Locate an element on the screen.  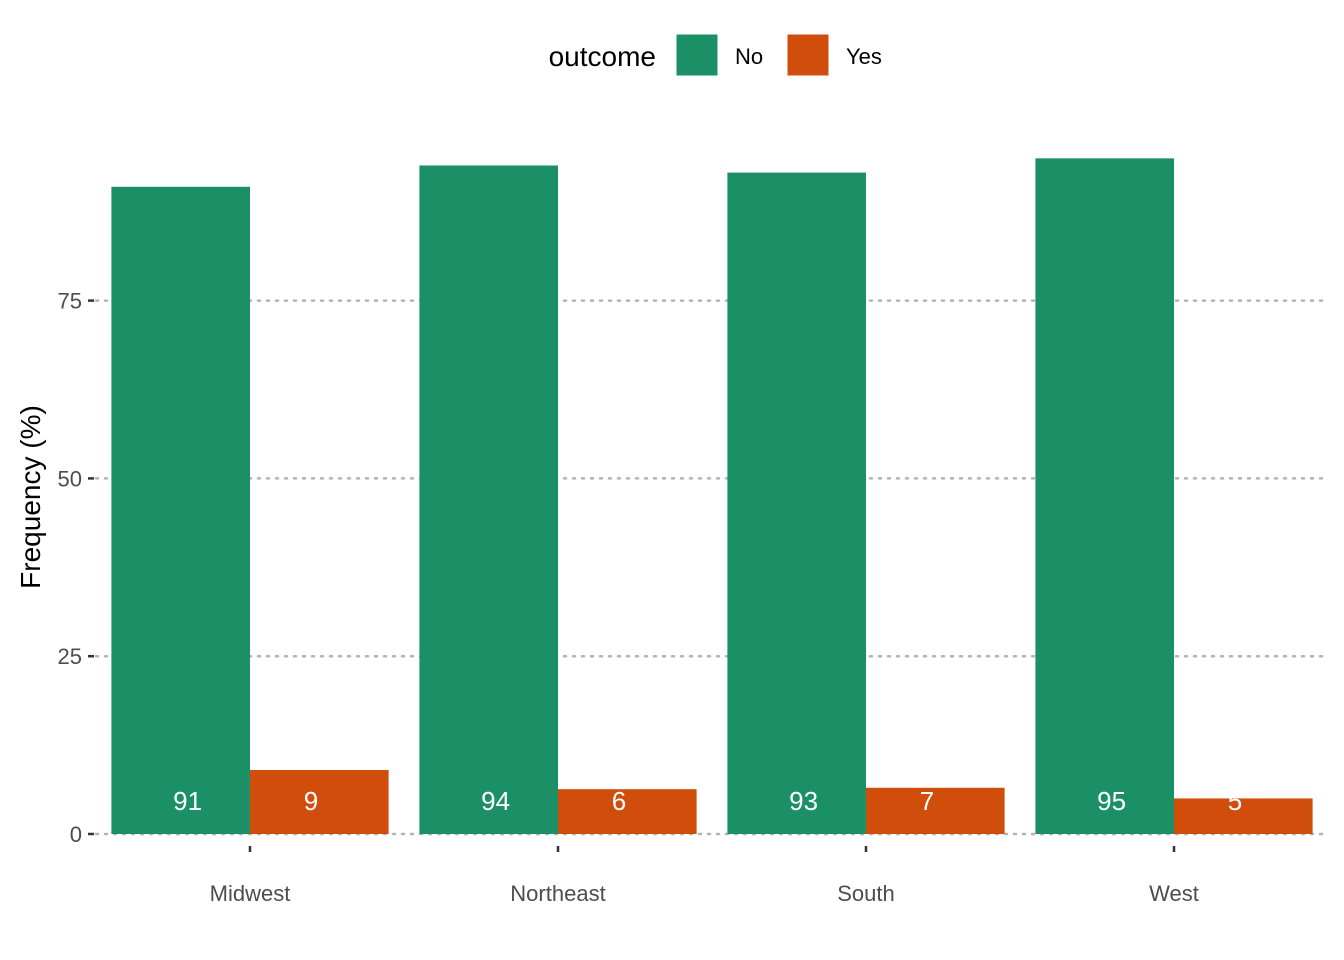
y-tick-label: 75 is located at coordinates (70, 301).